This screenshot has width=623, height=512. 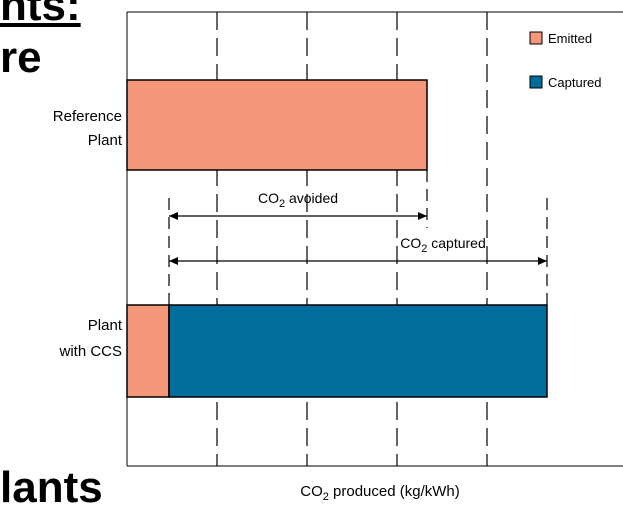 I want to click on category-label-ccs-2: with CCS, so click(x=90, y=351).